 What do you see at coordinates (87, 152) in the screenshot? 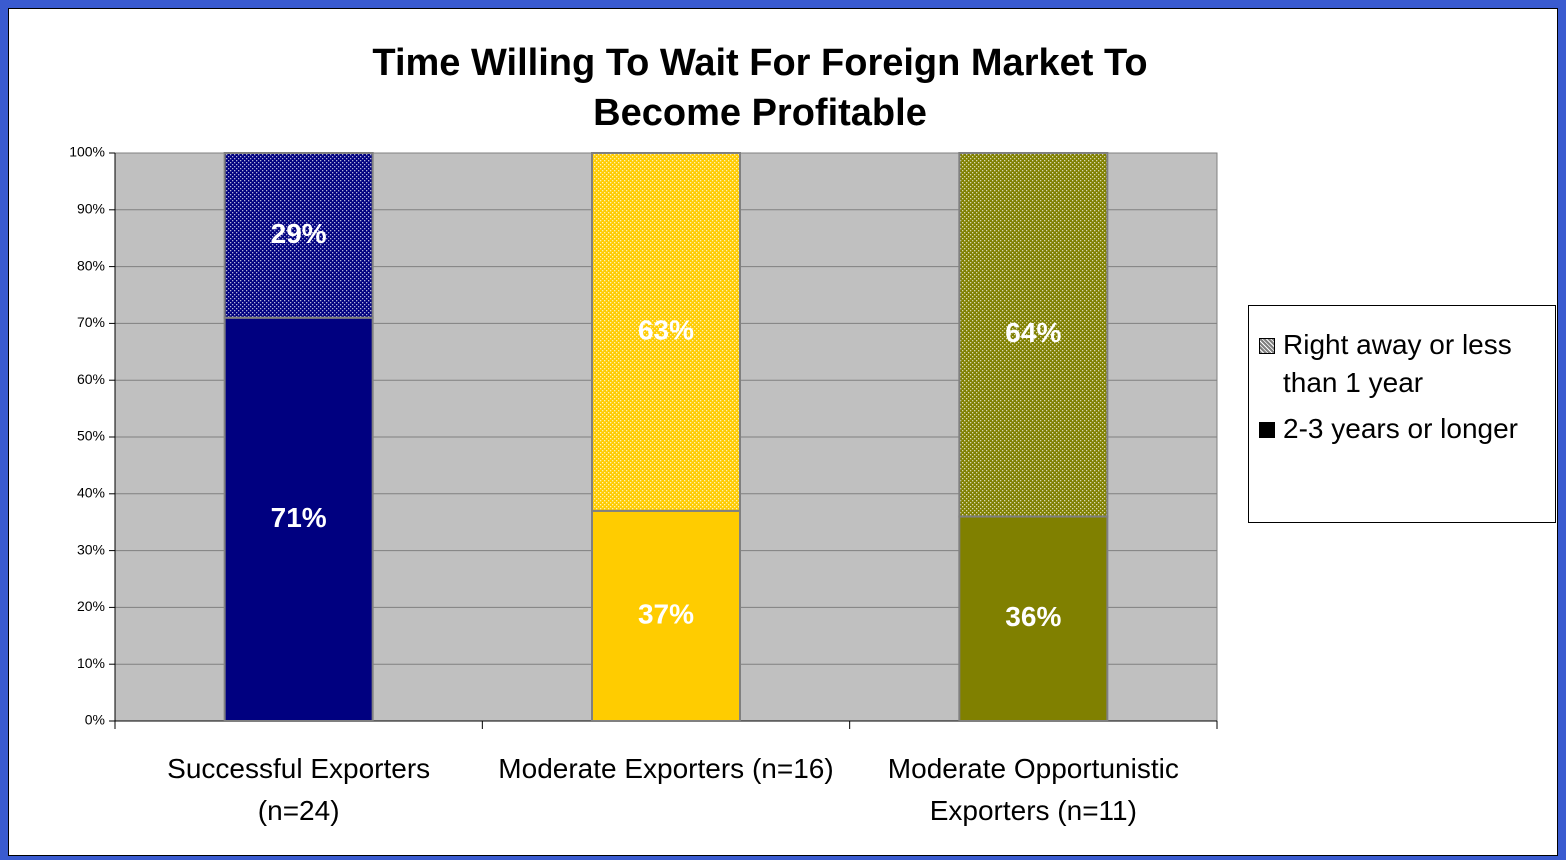
I see `y-tick-label: 100%` at bounding box center [87, 152].